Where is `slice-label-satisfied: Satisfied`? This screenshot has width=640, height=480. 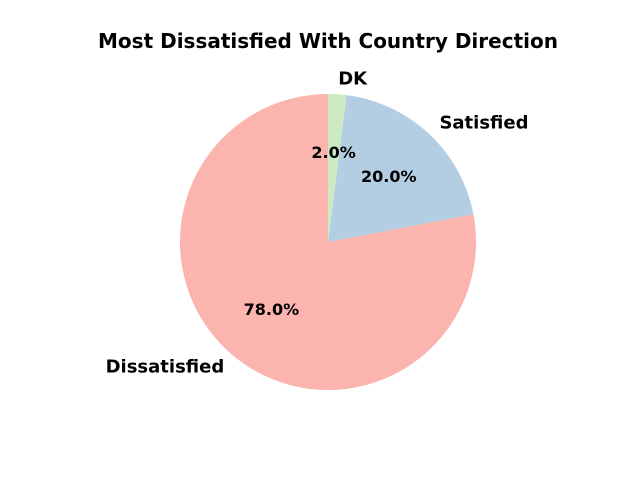
slice-label-satisfied: Satisfied is located at coordinates (483, 122).